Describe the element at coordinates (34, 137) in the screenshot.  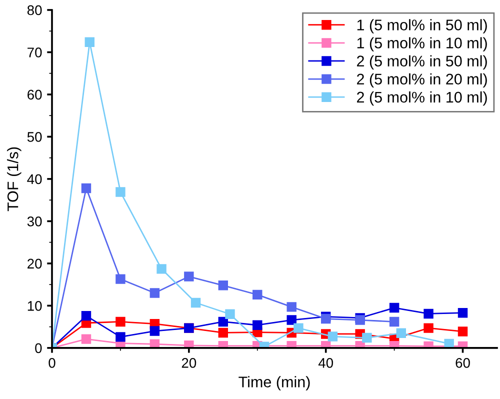
I see `y-tick-label: 50` at that location.